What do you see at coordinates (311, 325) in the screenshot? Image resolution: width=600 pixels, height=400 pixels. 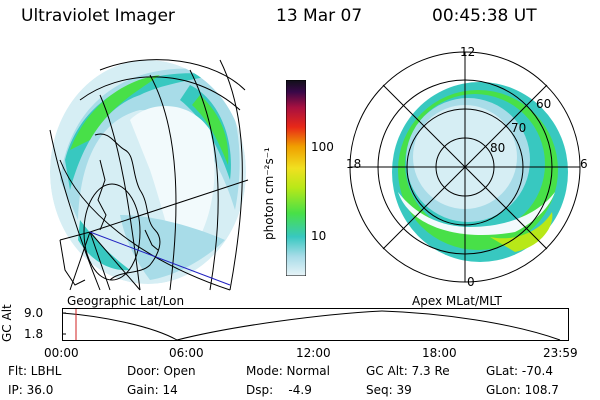 I see `altitude-curve` at bounding box center [311, 325].